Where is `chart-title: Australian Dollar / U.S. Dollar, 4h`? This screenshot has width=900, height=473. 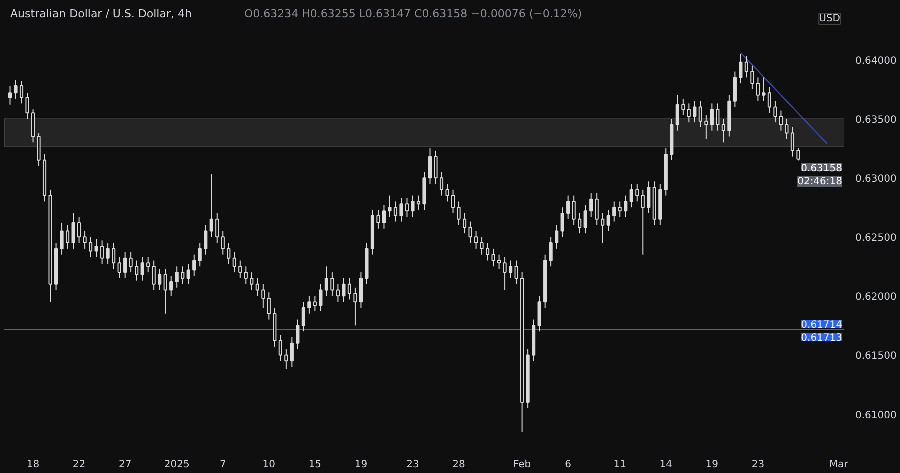 chart-title: Australian Dollar / U.S. Dollar, 4h is located at coordinates (101, 14).